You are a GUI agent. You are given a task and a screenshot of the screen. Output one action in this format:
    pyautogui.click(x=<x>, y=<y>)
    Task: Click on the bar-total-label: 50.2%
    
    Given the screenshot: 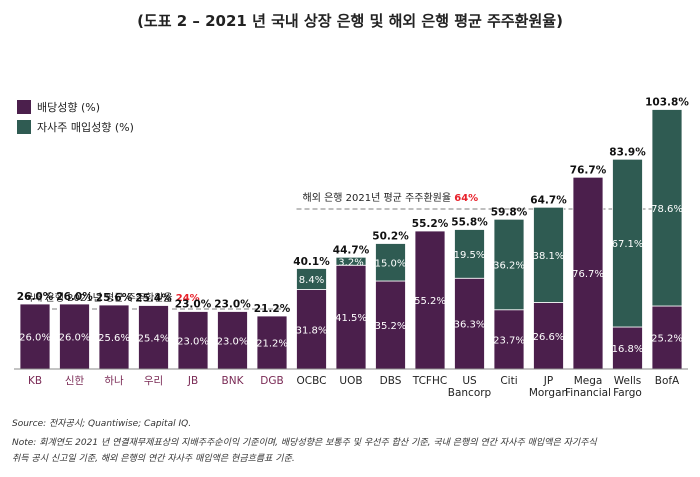 What is the action you would take?
    pyautogui.click(x=390, y=237)
    